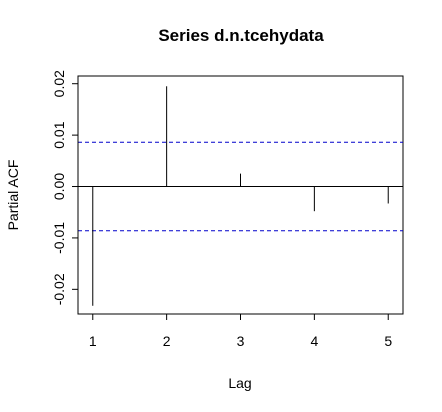 The height and width of the screenshot is (412, 442). I want to click on y-axis-label: Partial ACF, so click(13, 195).